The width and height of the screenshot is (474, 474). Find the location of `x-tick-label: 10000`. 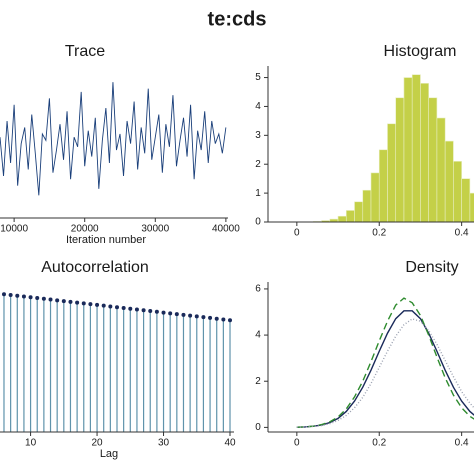

x-tick-label: 10000 is located at coordinates (14, 229).